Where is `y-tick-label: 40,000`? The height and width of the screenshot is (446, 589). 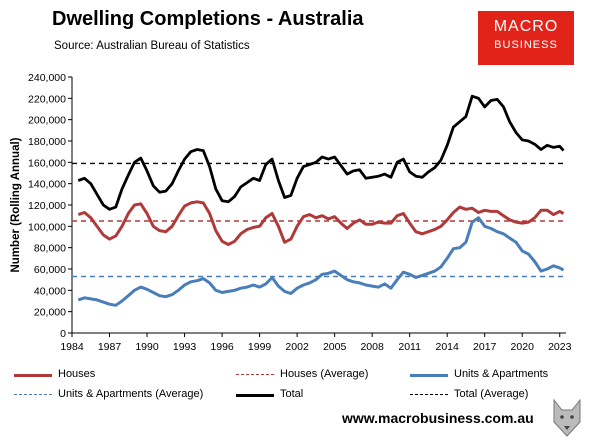
y-tick-label: 40,000 is located at coordinates (50, 291).